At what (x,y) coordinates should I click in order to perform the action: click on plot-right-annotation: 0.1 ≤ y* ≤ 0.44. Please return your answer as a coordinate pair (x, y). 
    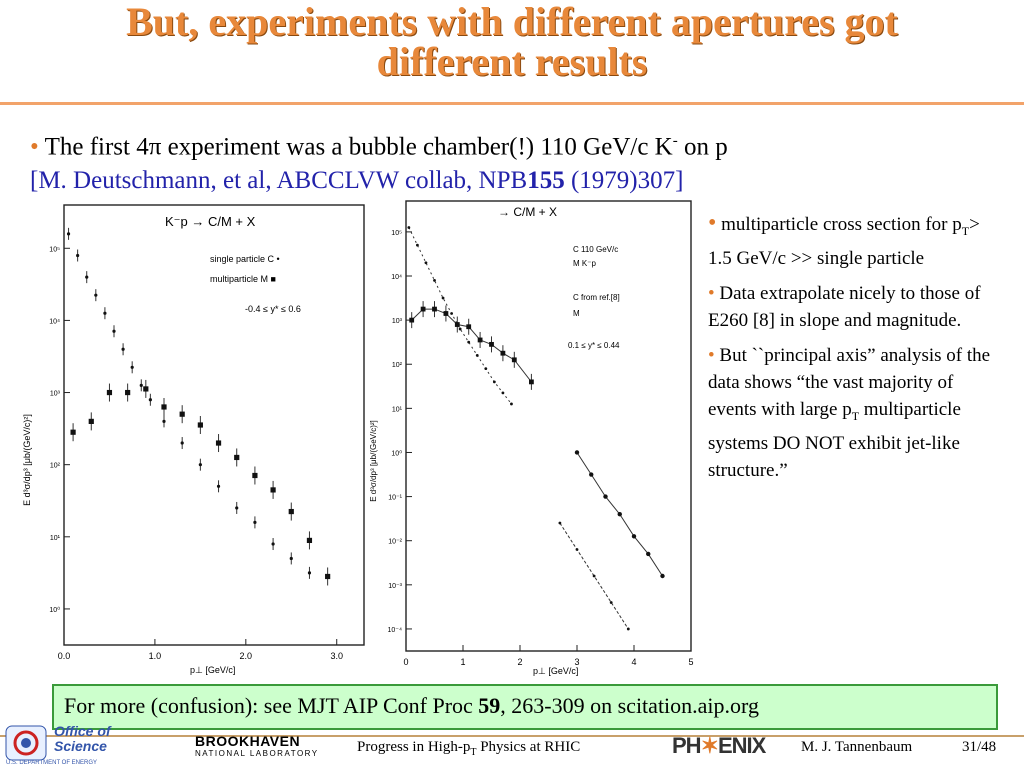
    Looking at the image, I should click on (594, 345).